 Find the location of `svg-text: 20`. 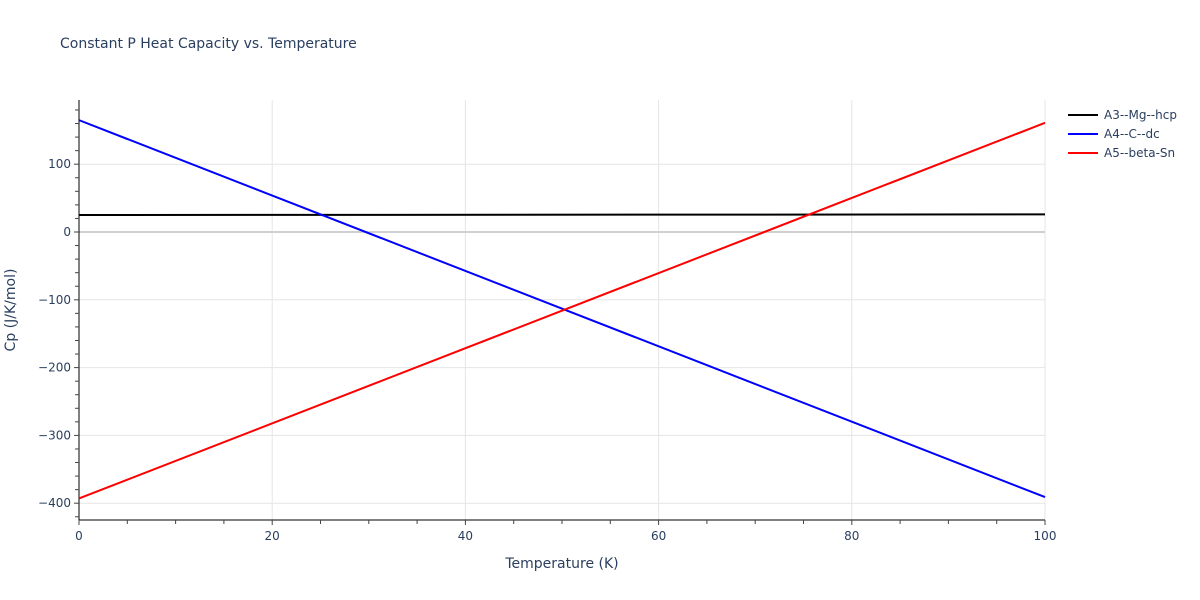

svg-text: 20 is located at coordinates (272, 536).